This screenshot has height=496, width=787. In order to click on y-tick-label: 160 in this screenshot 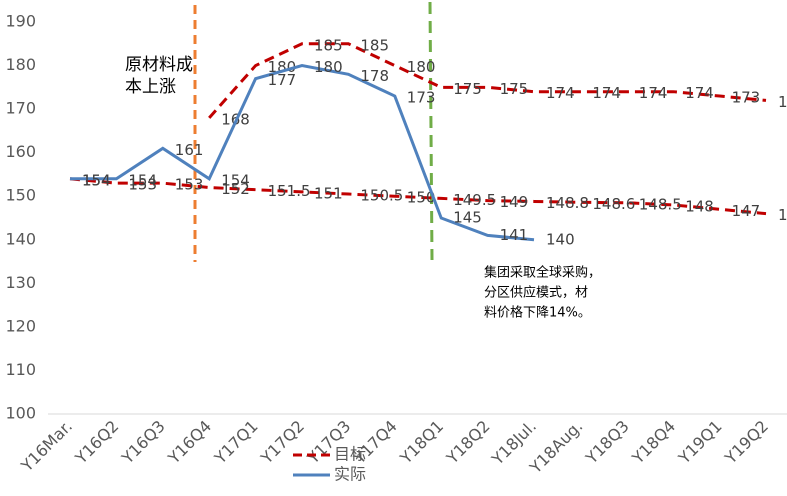, I will do `click(20, 151)`.